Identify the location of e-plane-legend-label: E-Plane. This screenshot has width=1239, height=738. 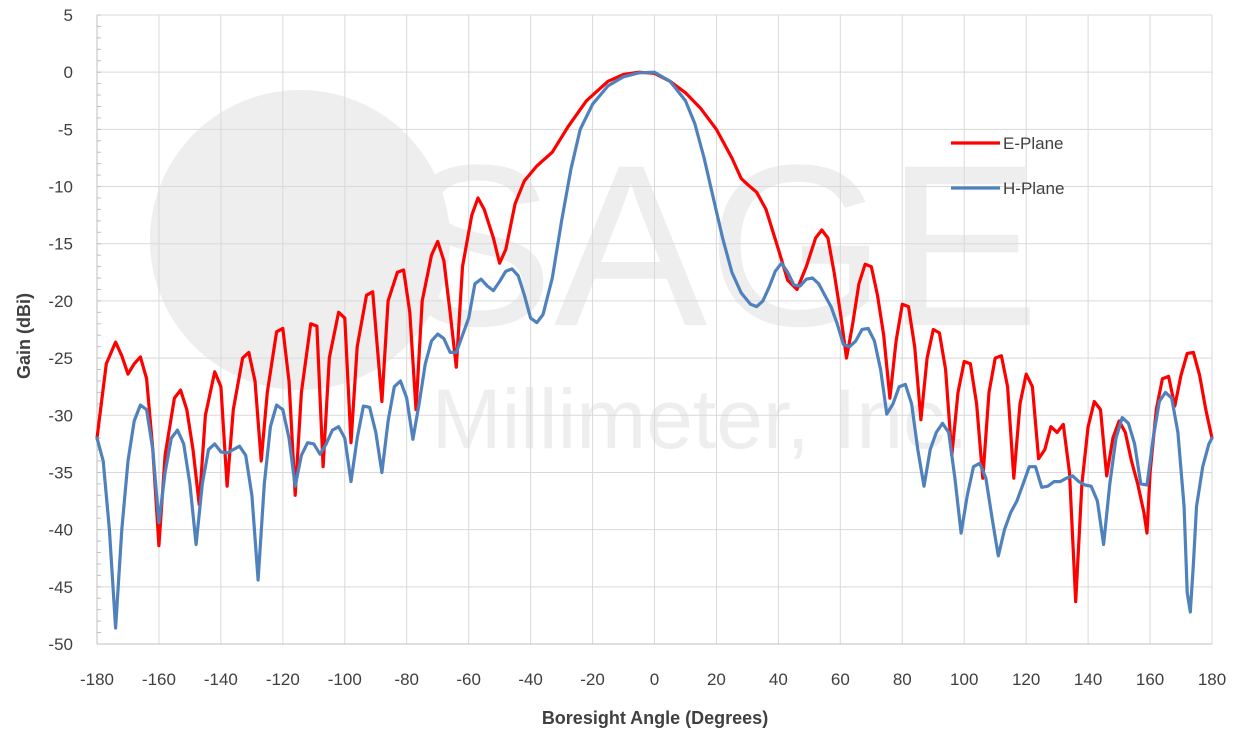
(1033, 143).